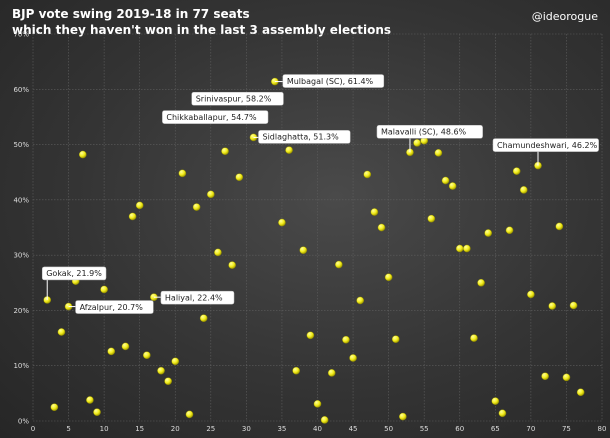  Describe the element at coordinates (353, 429) in the screenshot. I see `x-tick-label: 45` at that location.